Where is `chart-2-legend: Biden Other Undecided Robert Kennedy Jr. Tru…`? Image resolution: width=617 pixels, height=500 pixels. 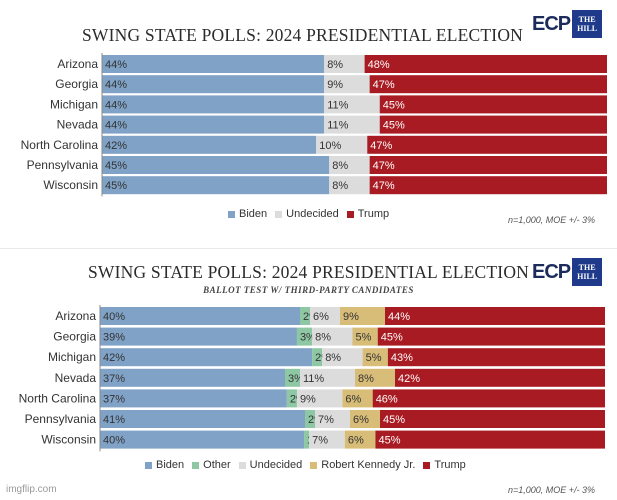 chart-2-legend: Biden Other Undecided Robert Kennedy Jr. Tru… is located at coordinates (309, 465).